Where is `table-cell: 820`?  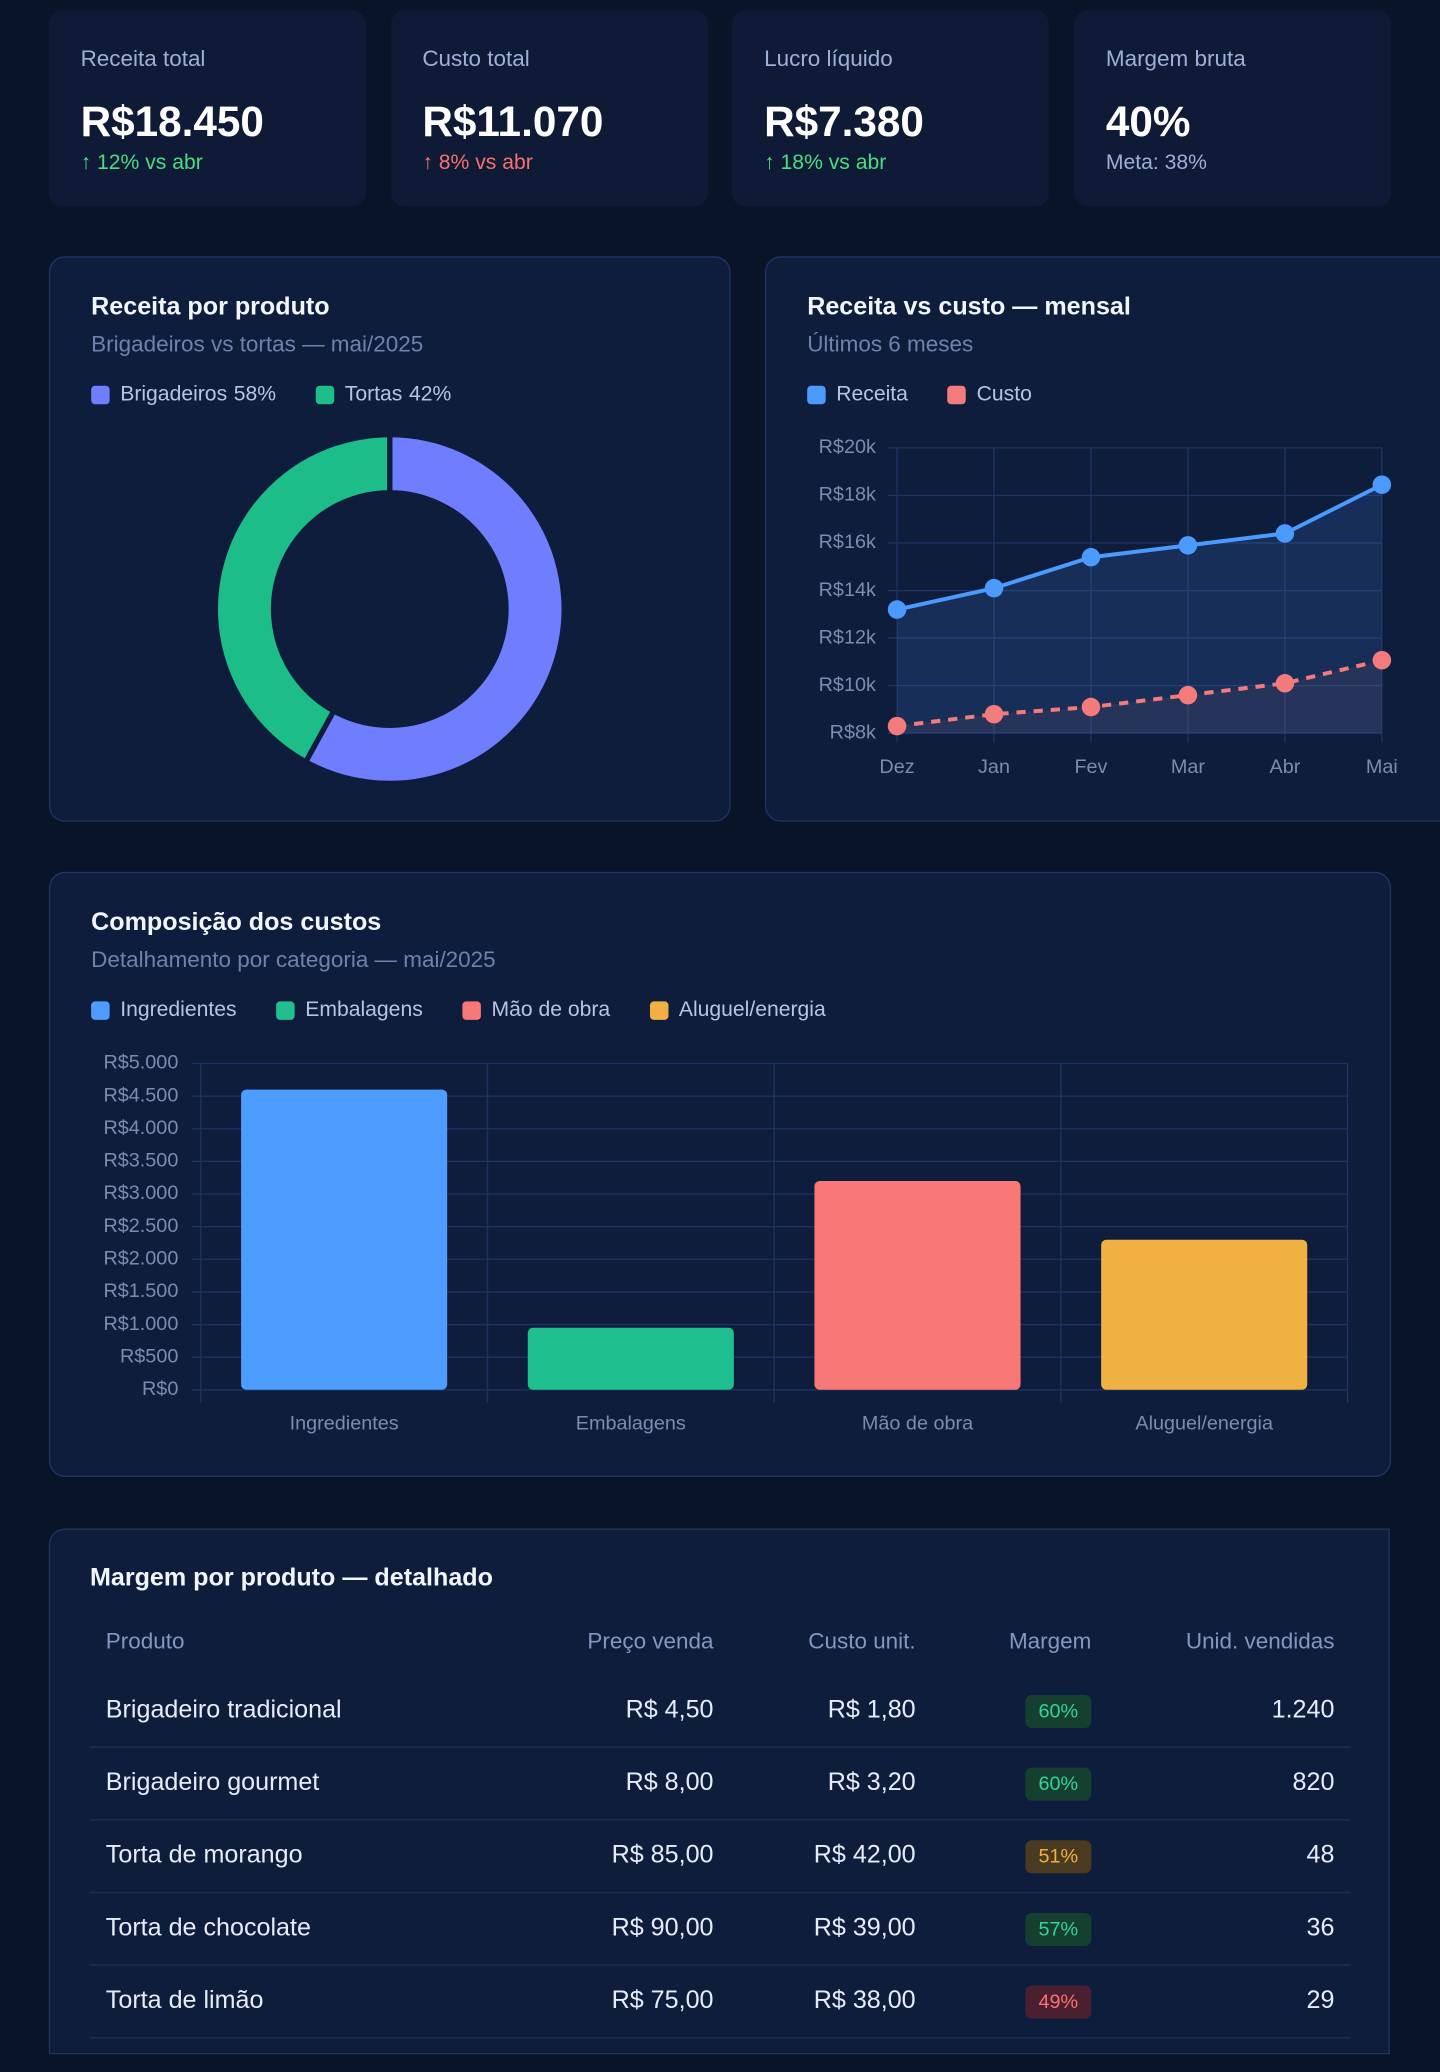 table-cell: 820 is located at coordinates (1229, 1784).